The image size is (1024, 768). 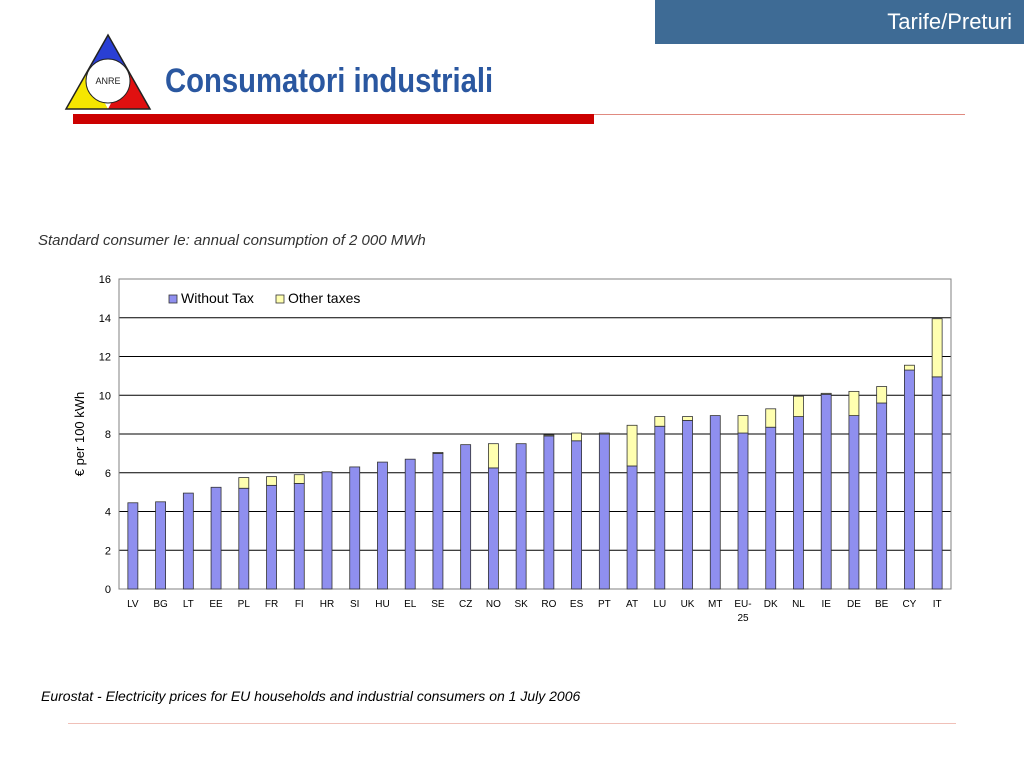 What do you see at coordinates (79, 434) in the screenshot?
I see `y-axis-label: € per 100 kWh` at bounding box center [79, 434].